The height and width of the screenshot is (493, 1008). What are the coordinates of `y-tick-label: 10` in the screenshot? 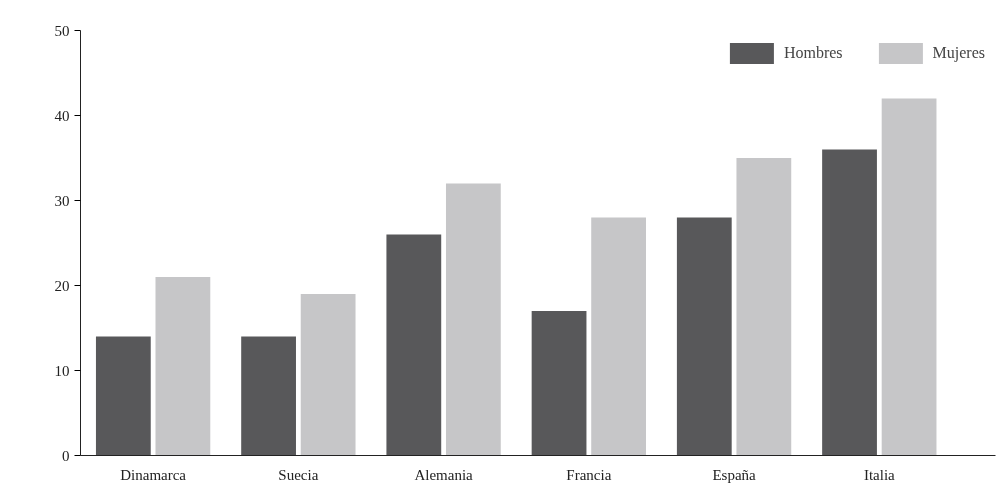 It's located at (62, 370).